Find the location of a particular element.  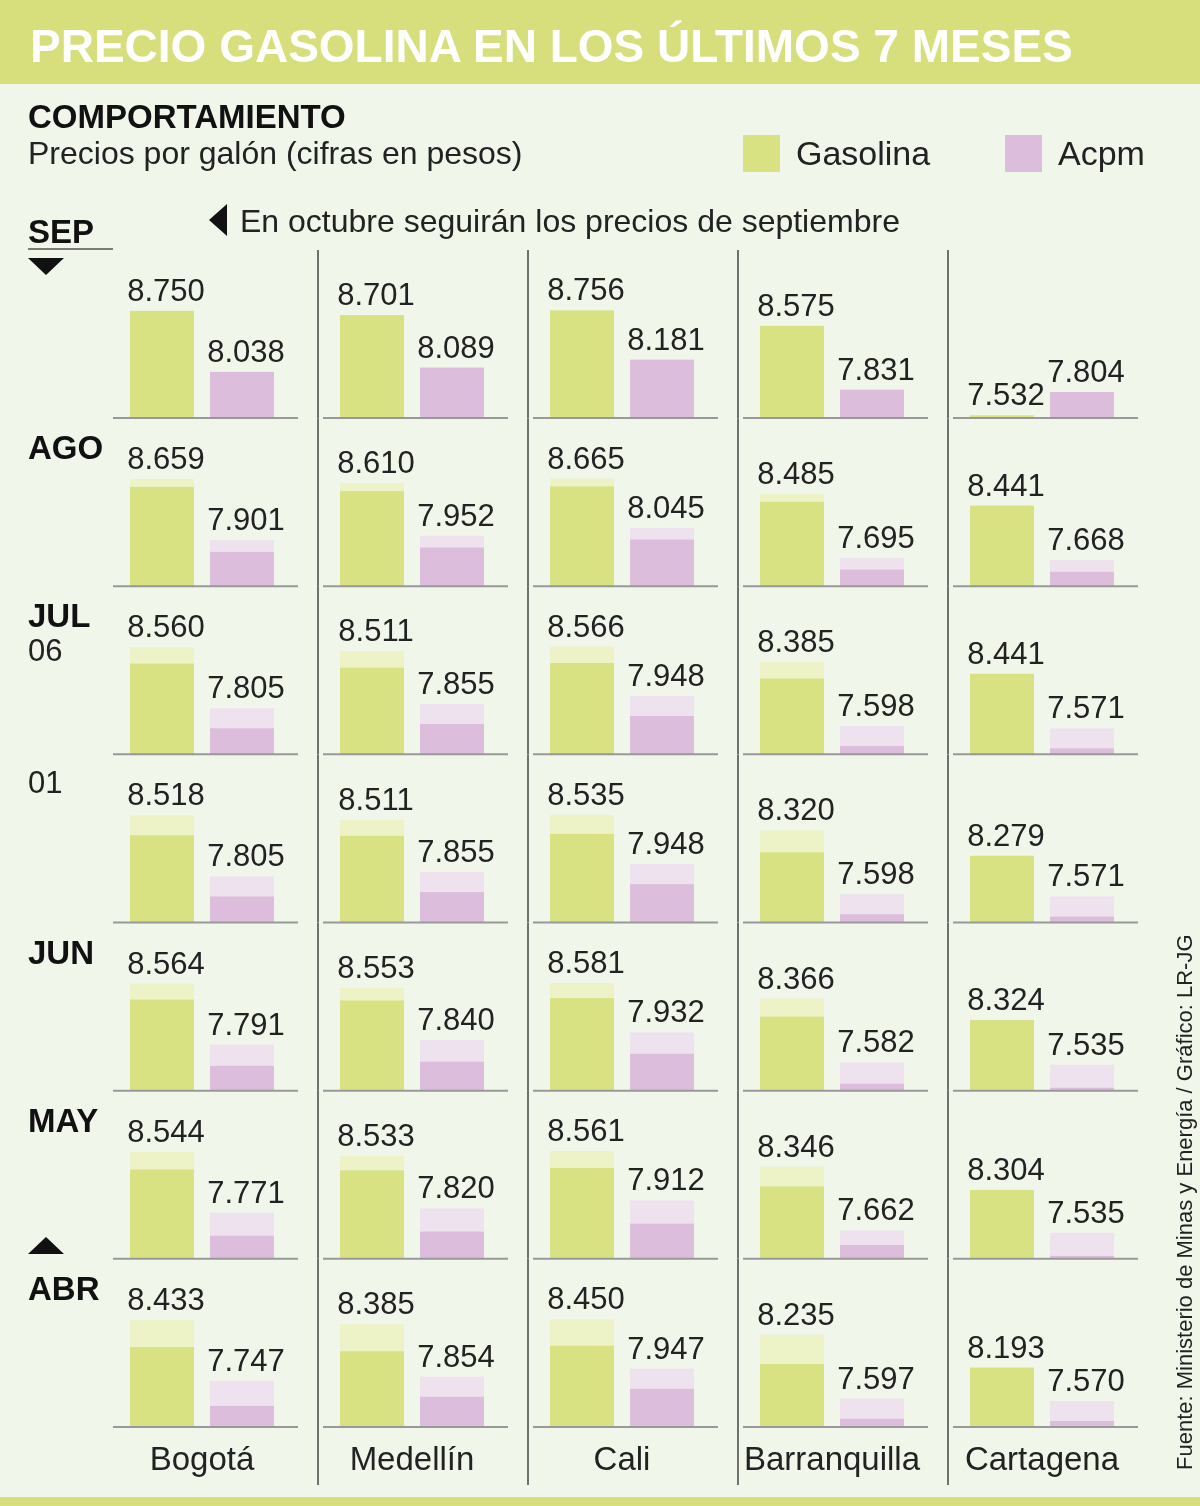

data-label: 7.831 is located at coordinates (876, 369).